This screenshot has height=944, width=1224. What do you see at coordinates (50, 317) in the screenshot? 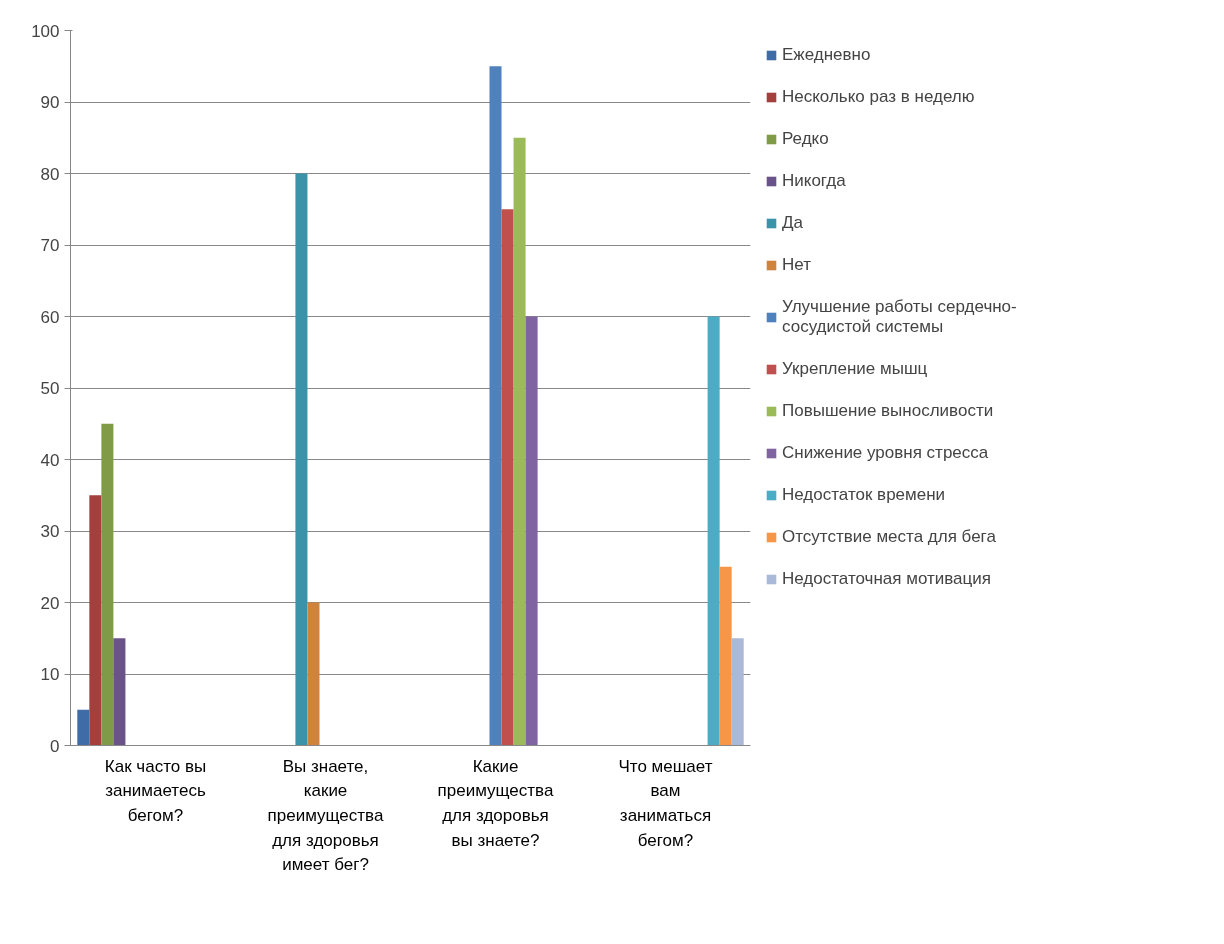
I see `y-tick-label: 60` at bounding box center [50, 317].